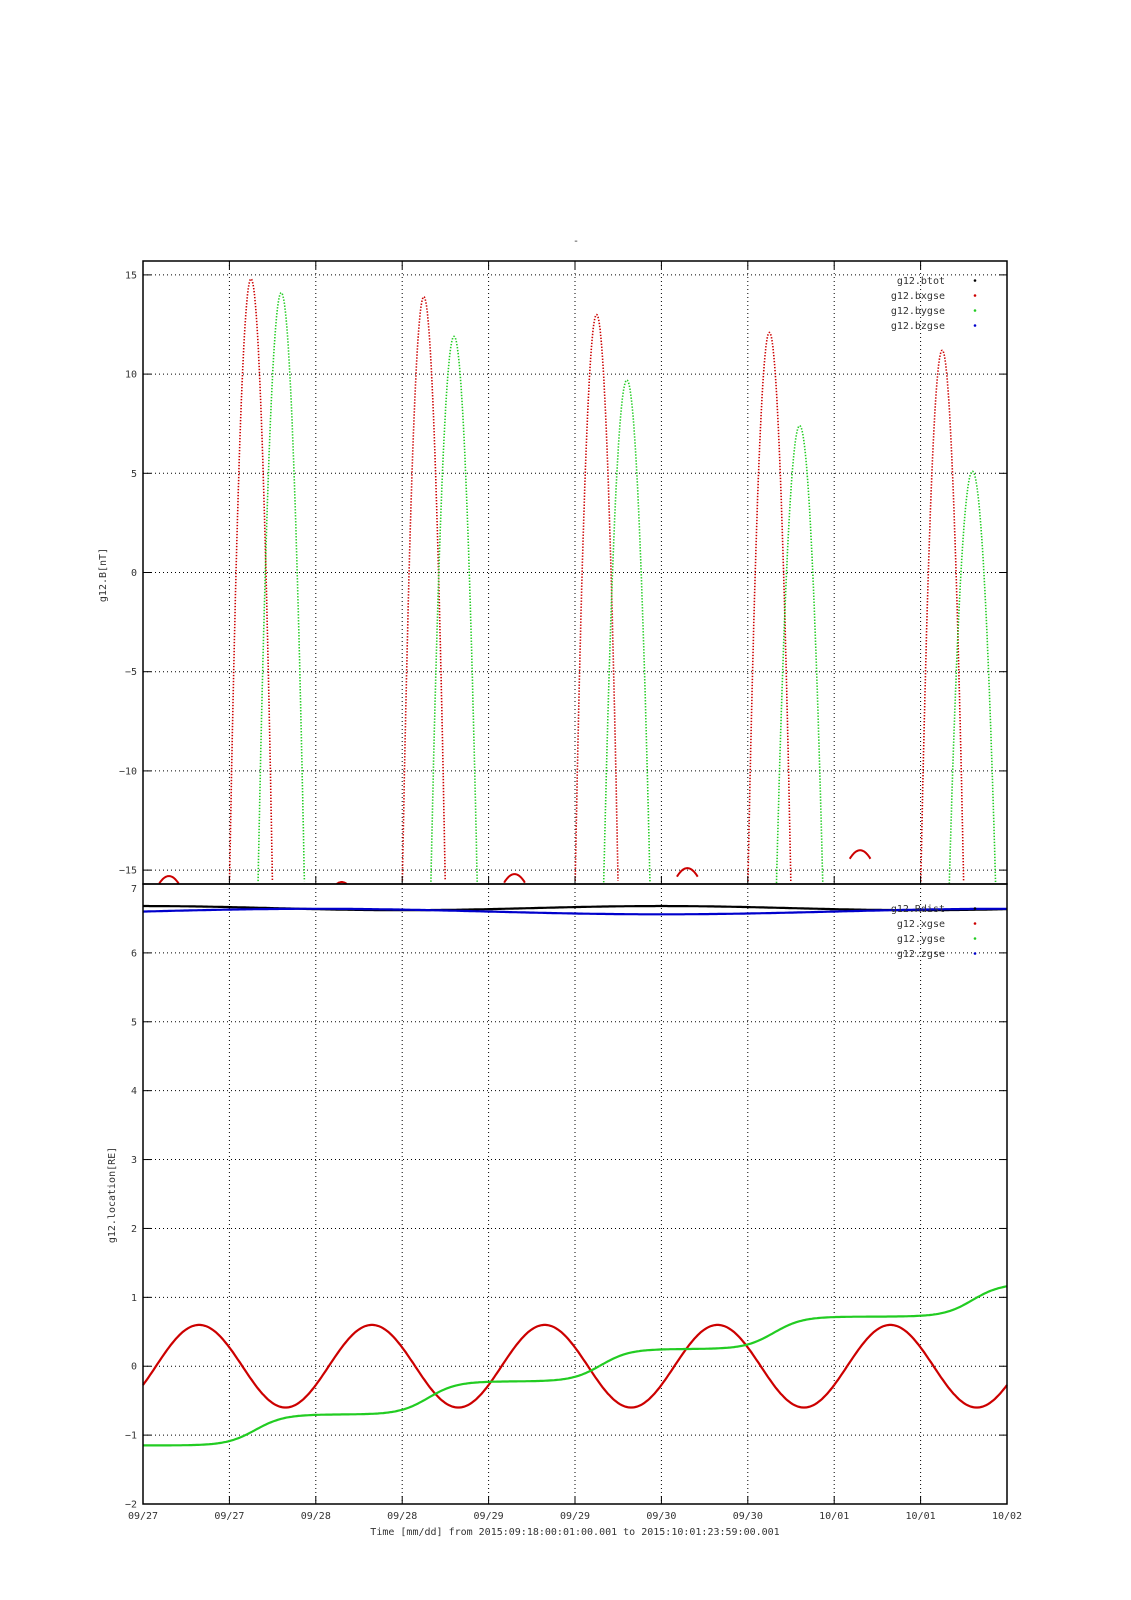  What do you see at coordinates (134, 1367) in the screenshot?
I see `bottom-y-tick-label: 0` at bounding box center [134, 1367].